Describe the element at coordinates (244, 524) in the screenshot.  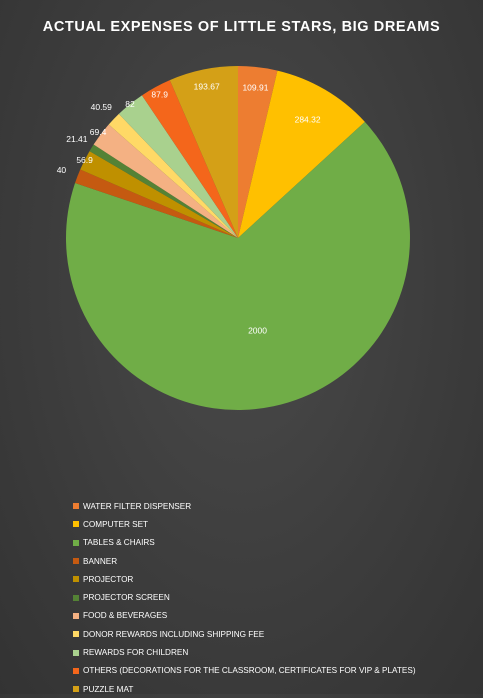
I see `legend-item-computer-set: COMPUTER SET` at that location.